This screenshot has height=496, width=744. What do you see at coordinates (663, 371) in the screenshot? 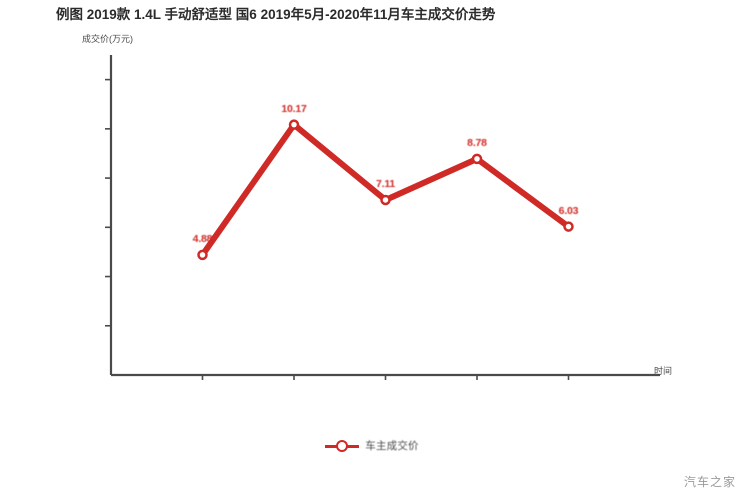
I see `x-axis-unit-label: 时间` at bounding box center [663, 371].